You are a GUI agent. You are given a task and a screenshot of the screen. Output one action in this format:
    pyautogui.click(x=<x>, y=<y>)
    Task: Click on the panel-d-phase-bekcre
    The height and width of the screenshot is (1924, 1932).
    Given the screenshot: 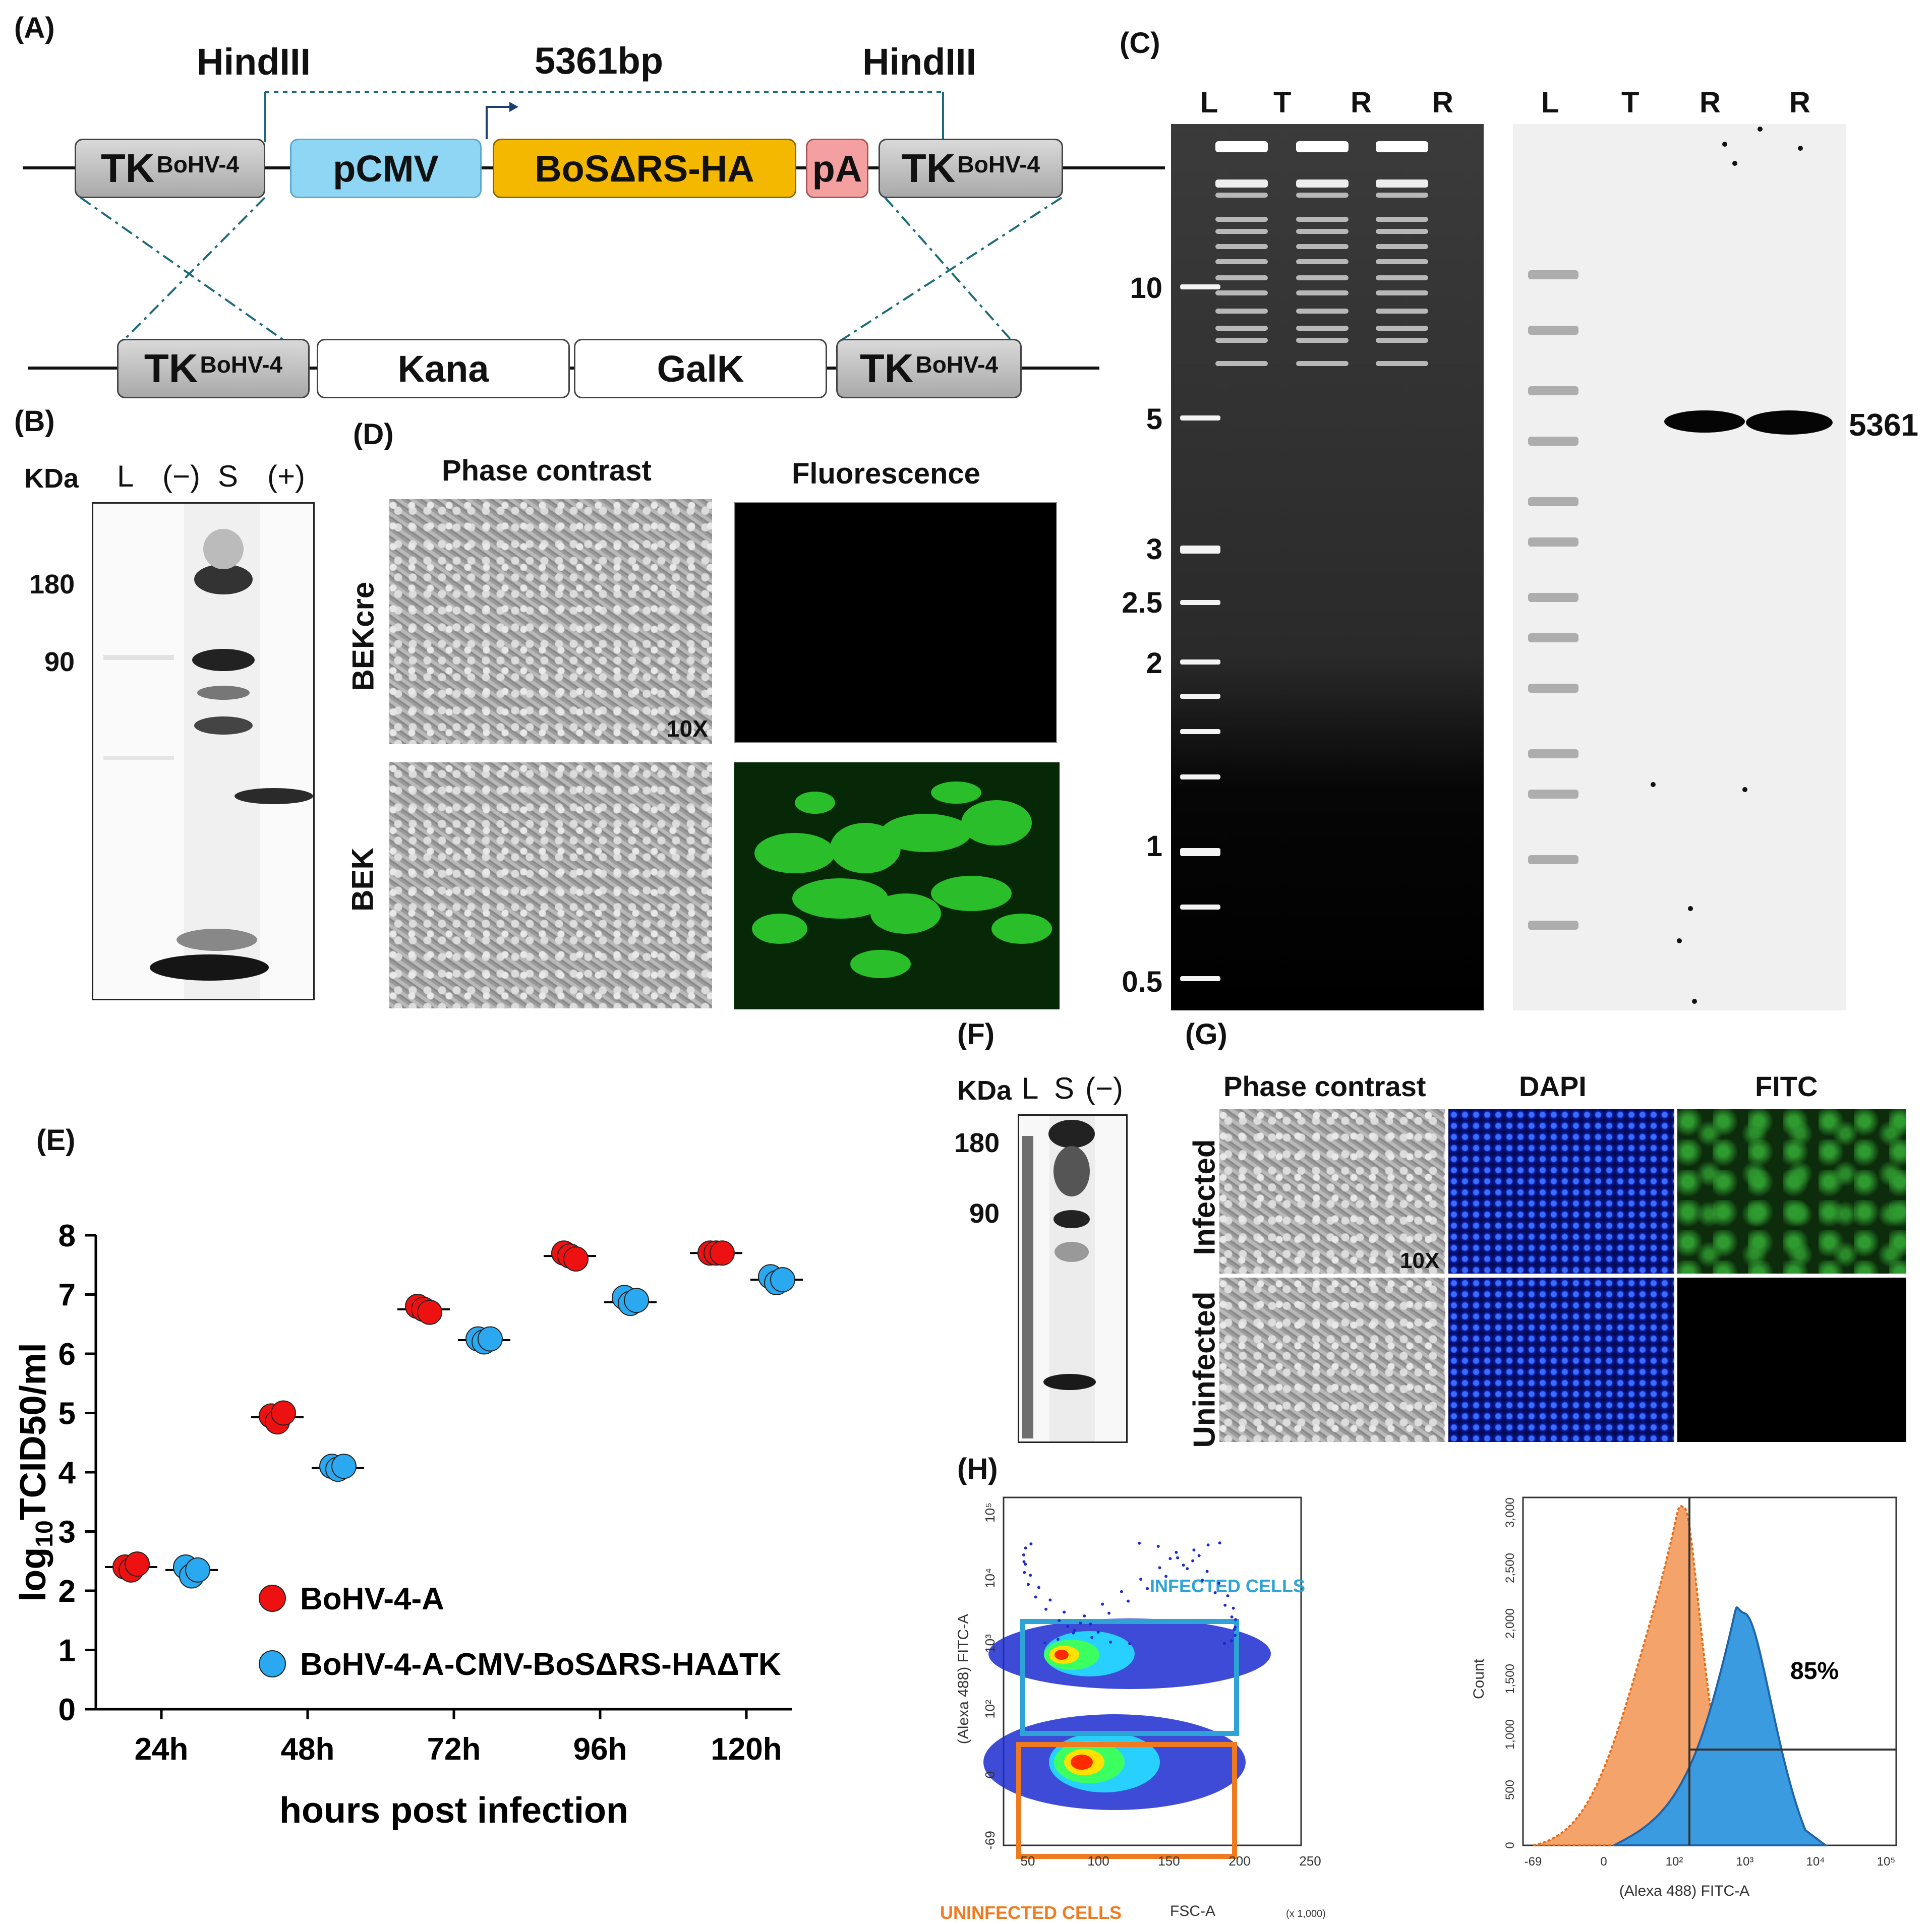 What is the action you would take?
    pyautogui.click(x=551, y=621)
    